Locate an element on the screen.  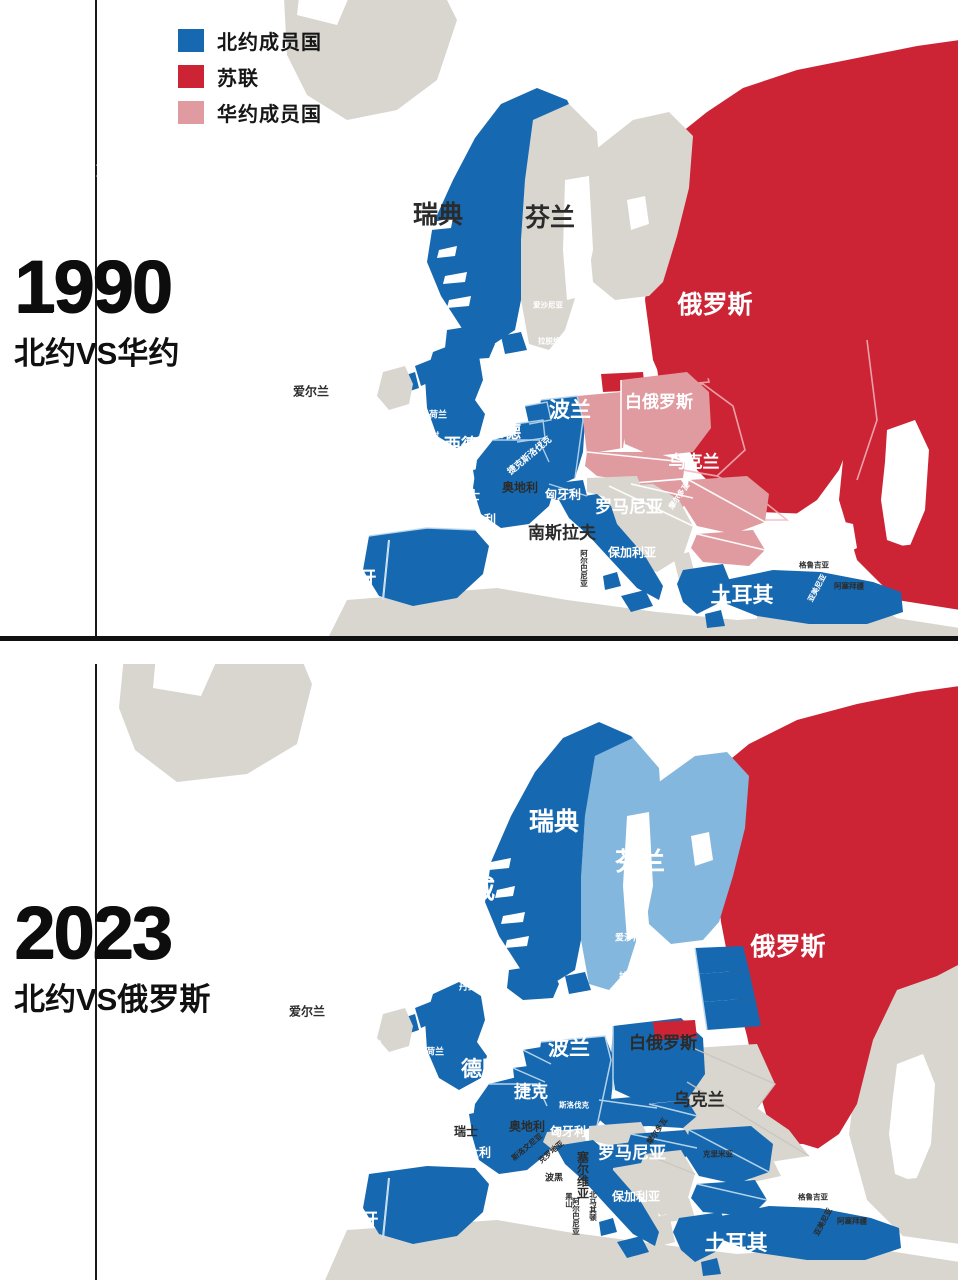
legend-label-soviet: 苏联 is located at coordinates (238, 79).